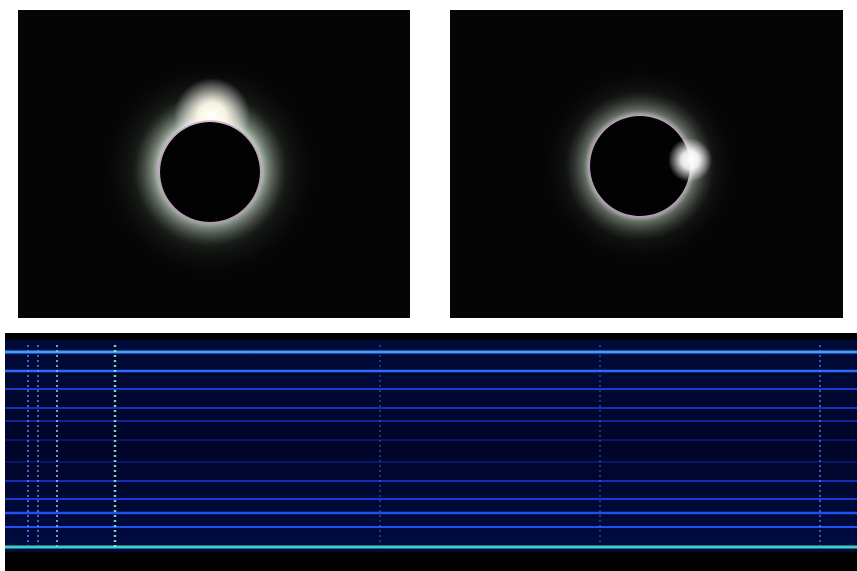  What do you see at coordinates (690, 160) in the screenshot?
I see `diamond-ring-glow` at bounding box center [690, 160].